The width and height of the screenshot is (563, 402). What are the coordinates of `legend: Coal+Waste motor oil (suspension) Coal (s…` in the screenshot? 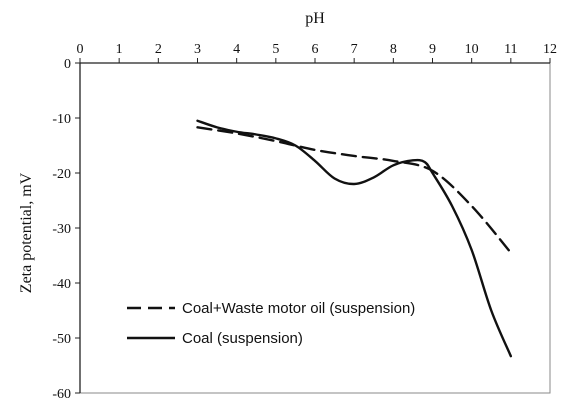 It's located at (271, 323).